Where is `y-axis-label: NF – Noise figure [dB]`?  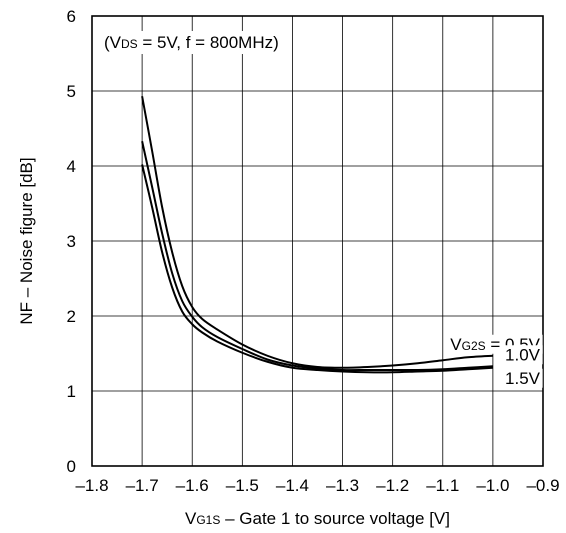
y-axis-label: NF – Noise figure [dB] is located at coordinates (26, 240).